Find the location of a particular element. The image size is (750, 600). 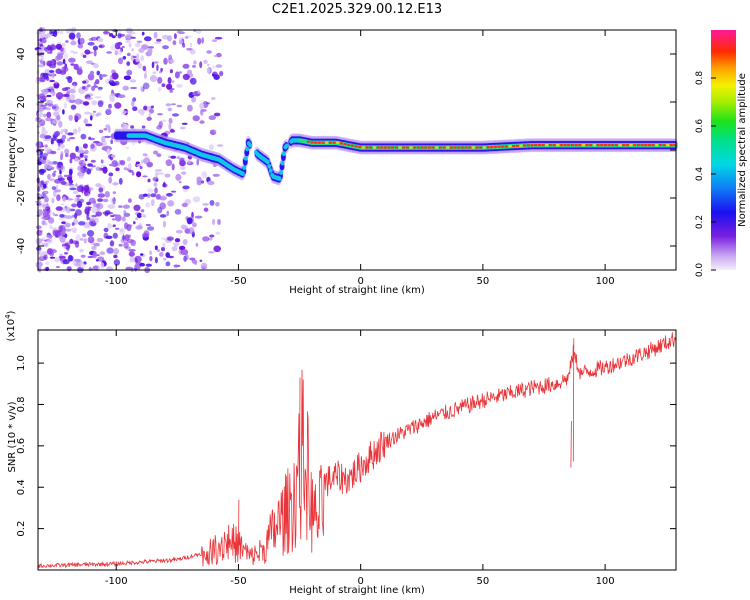

y-tick-label: 0.8 is located at coordinates (21, 405).